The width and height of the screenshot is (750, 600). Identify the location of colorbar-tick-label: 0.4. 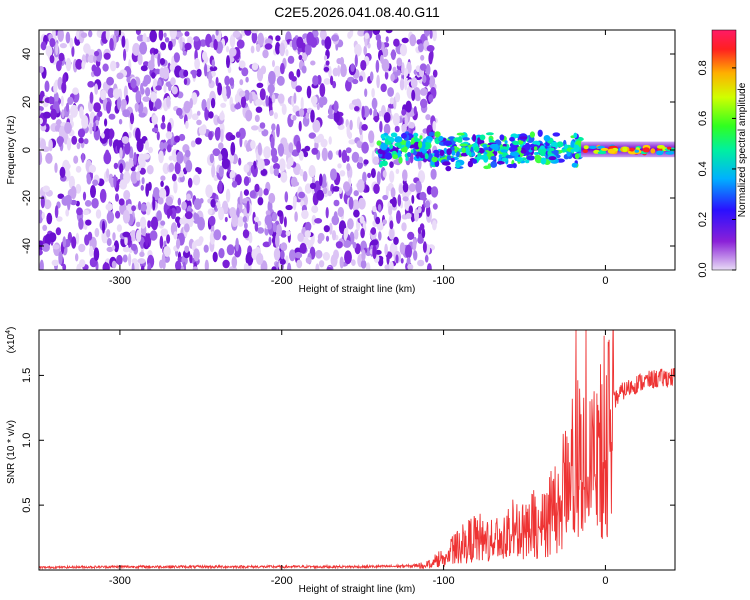
(703, 168).